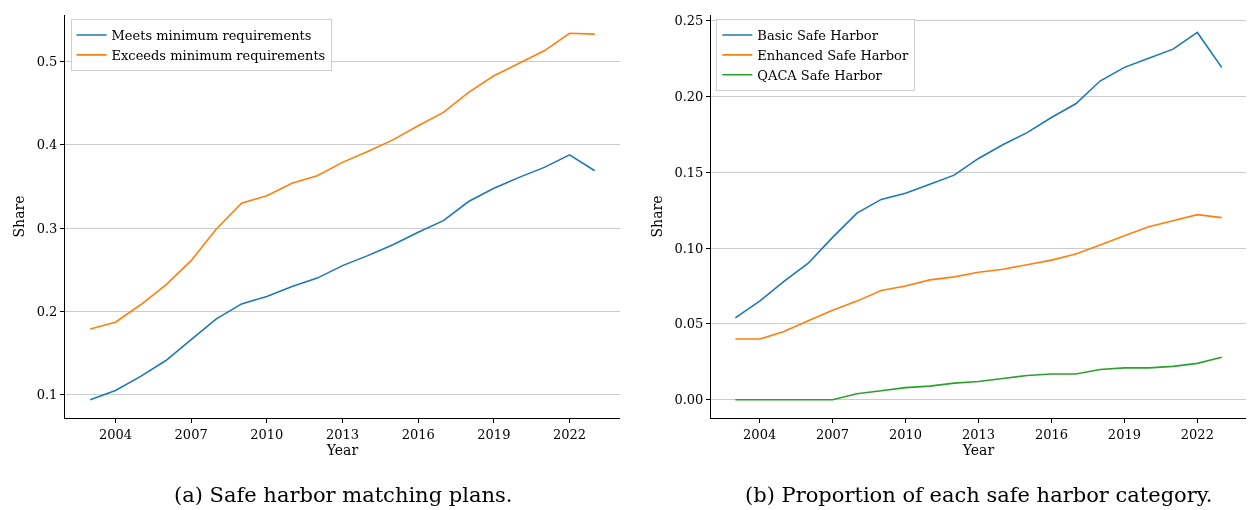 The height and width of the screenshot is (510, 1248). I want to click on y-tick-label: 0.10, so click(689, 248).